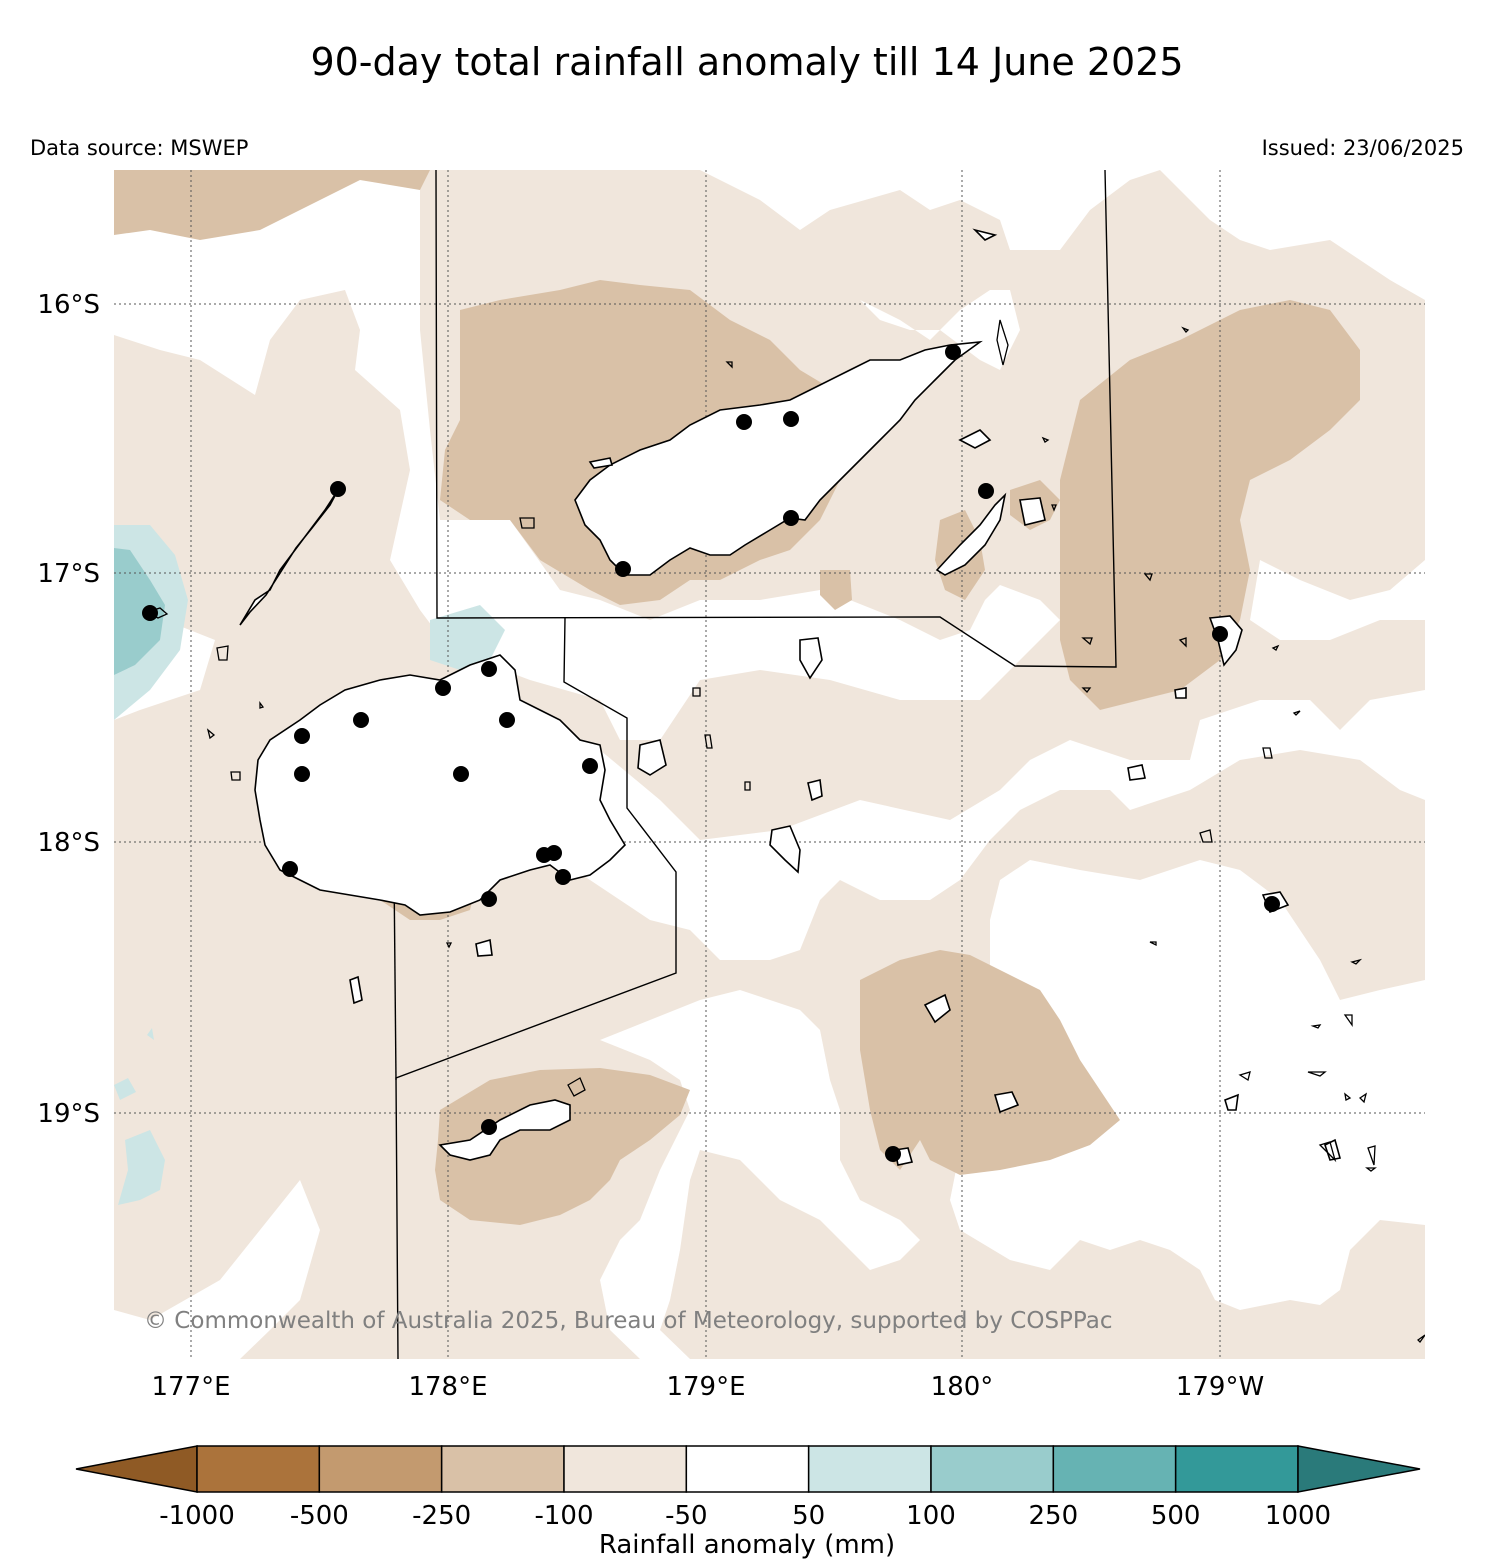  I want to click on colorbar-tick-label: -250, so click(441, 1516).